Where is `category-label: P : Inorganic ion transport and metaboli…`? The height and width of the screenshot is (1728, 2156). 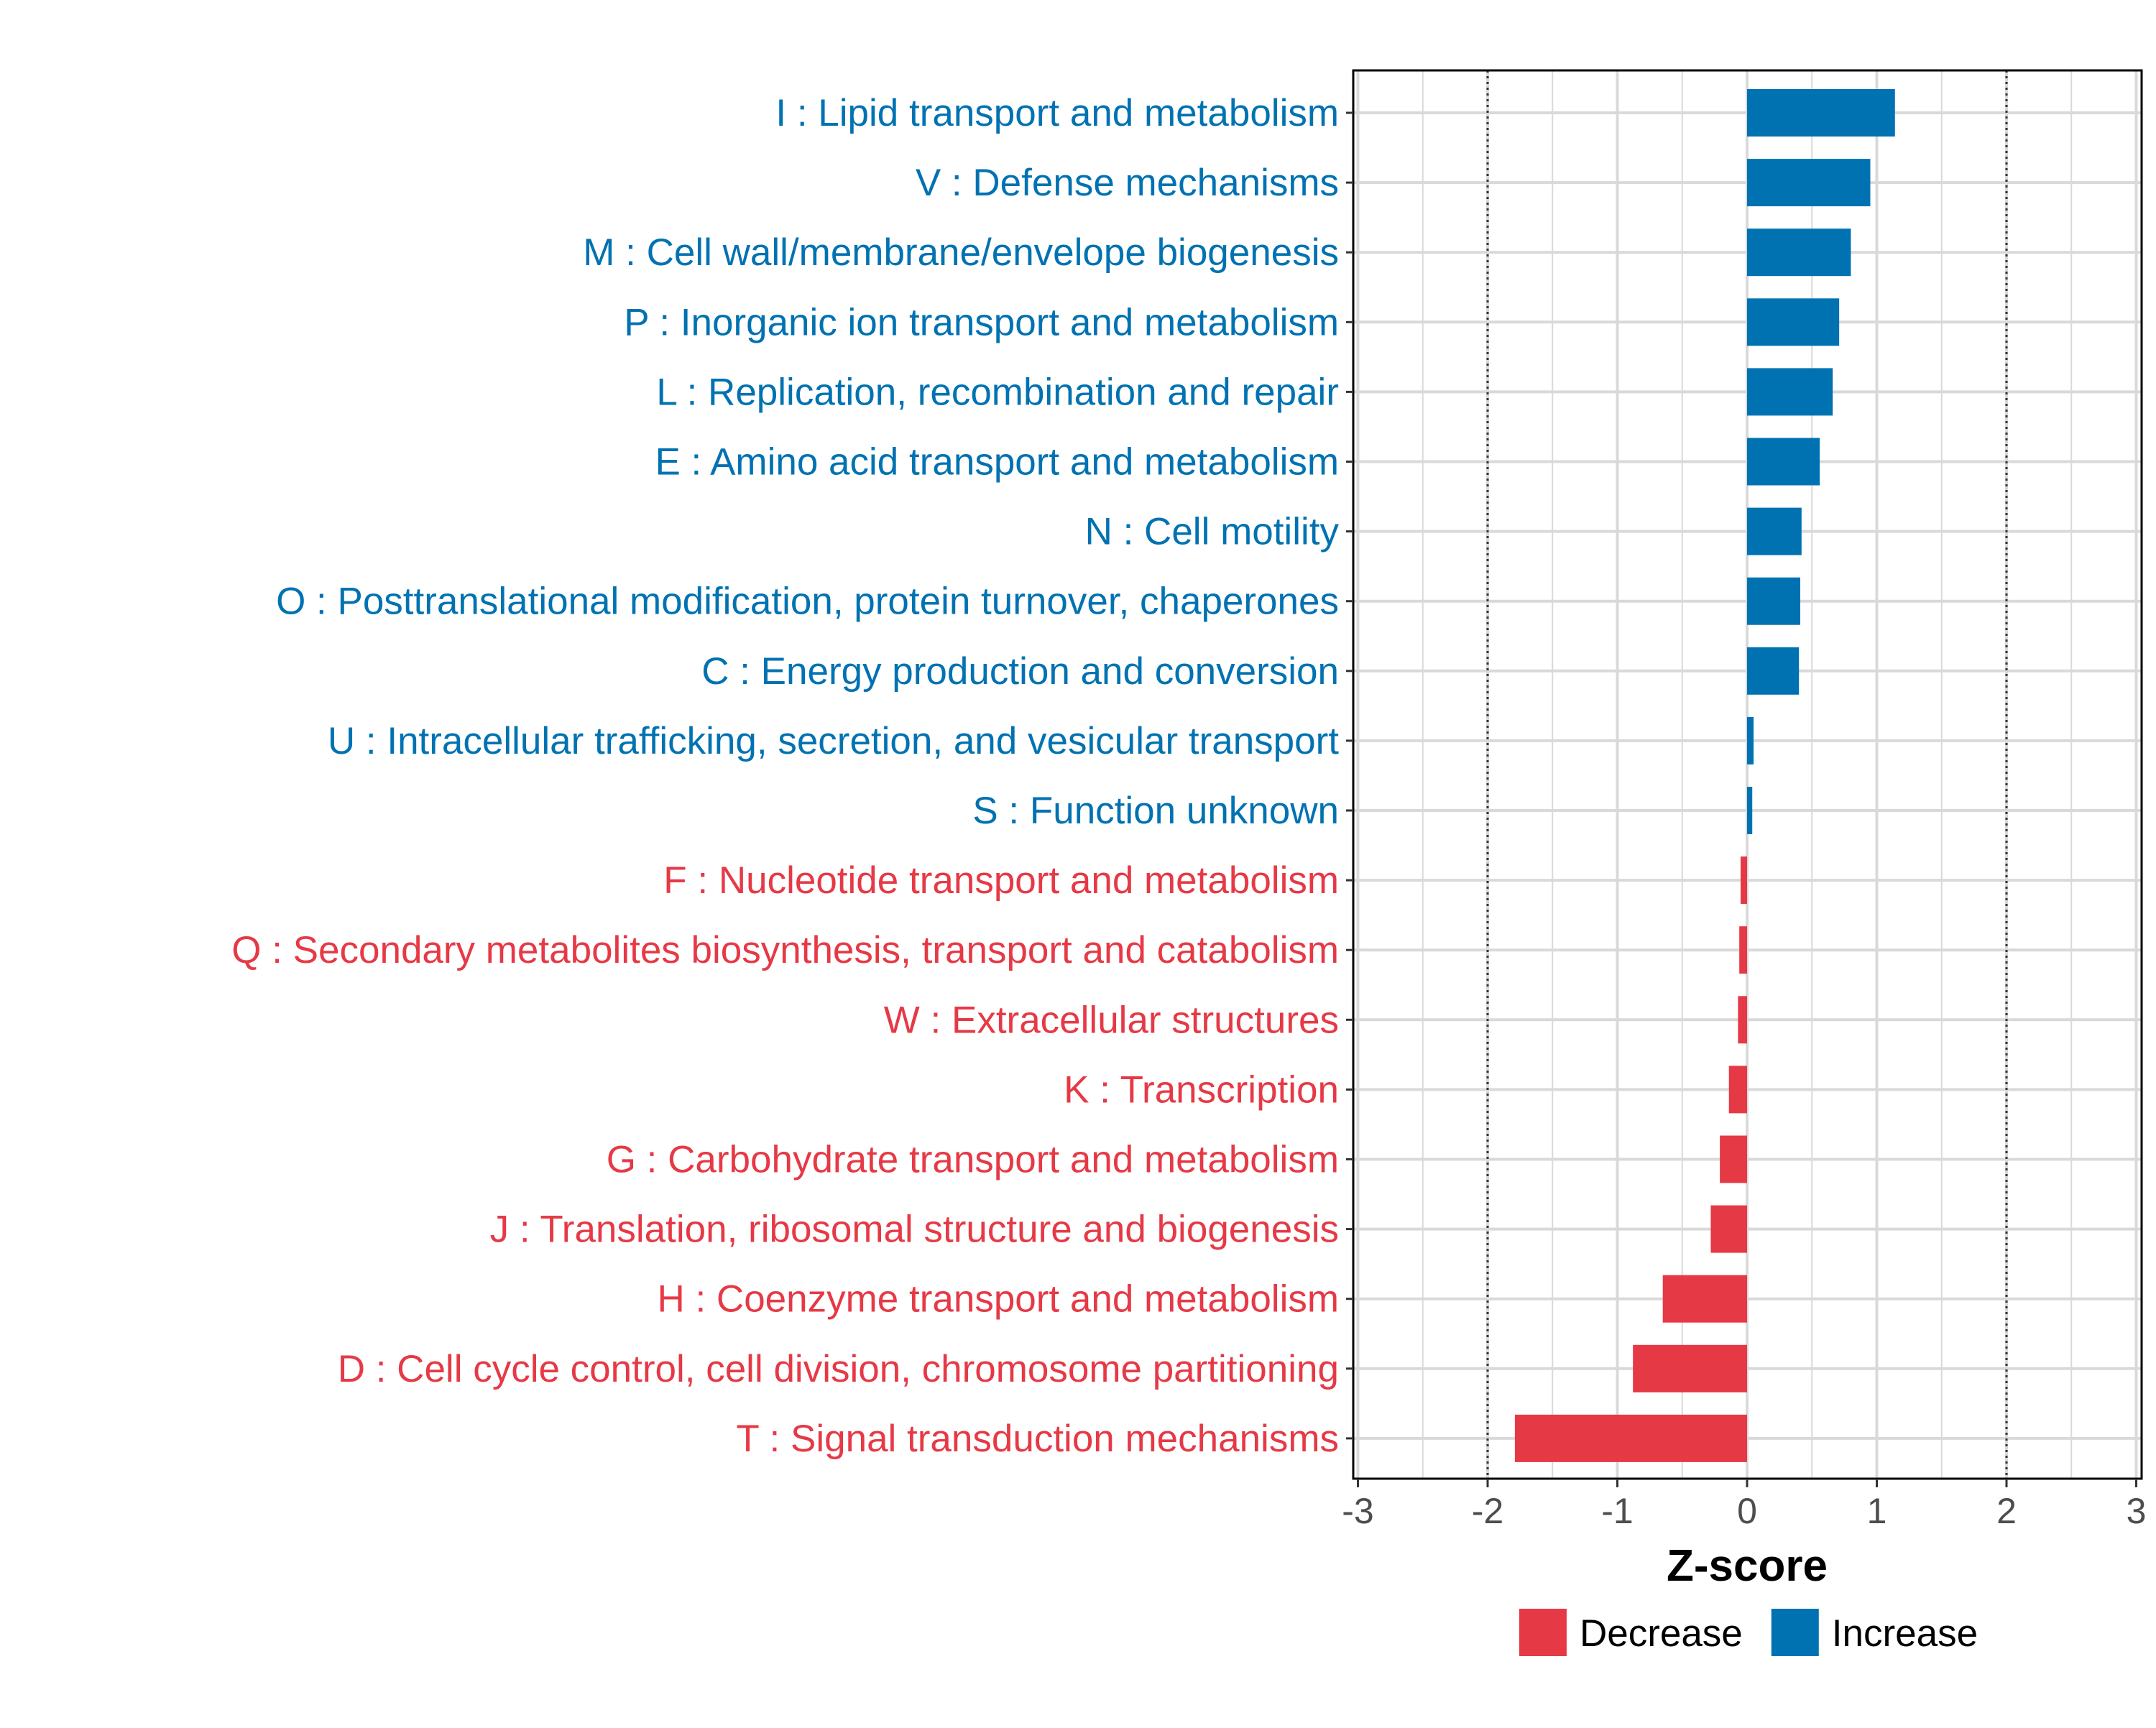
category-label: P : Inorganic ion transport and metaboli… is located at coordinates (981, 322).